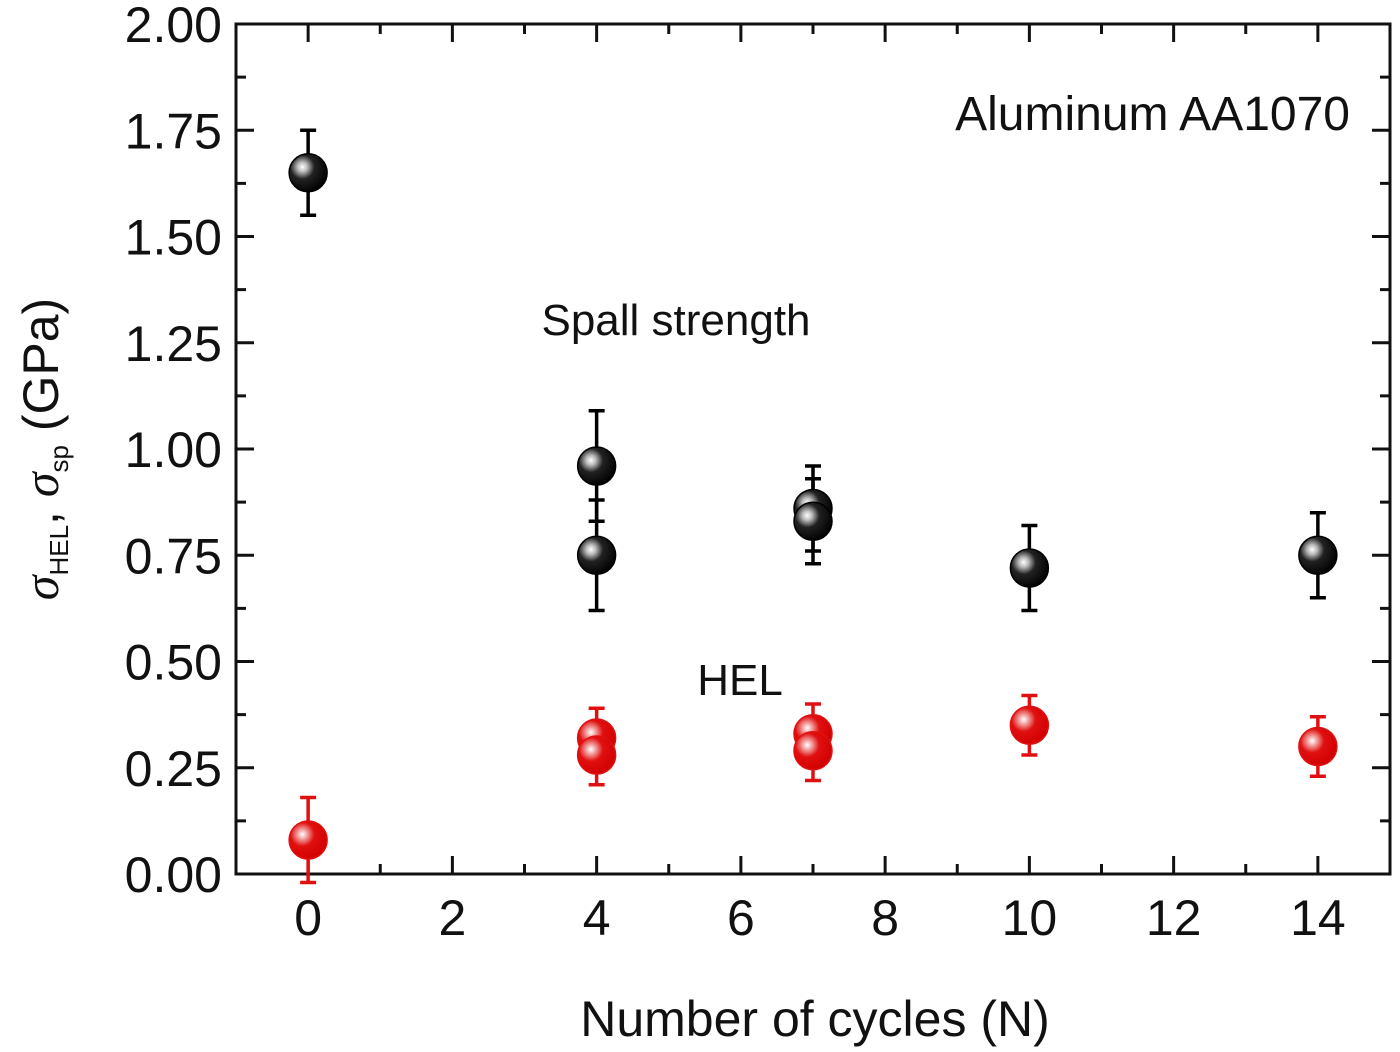 The image size is (1400, 1052). What do you see at coordinates (741, 918) in the screenshot?
I see `x-tick-label: 6` at bounding box center [741, 918].